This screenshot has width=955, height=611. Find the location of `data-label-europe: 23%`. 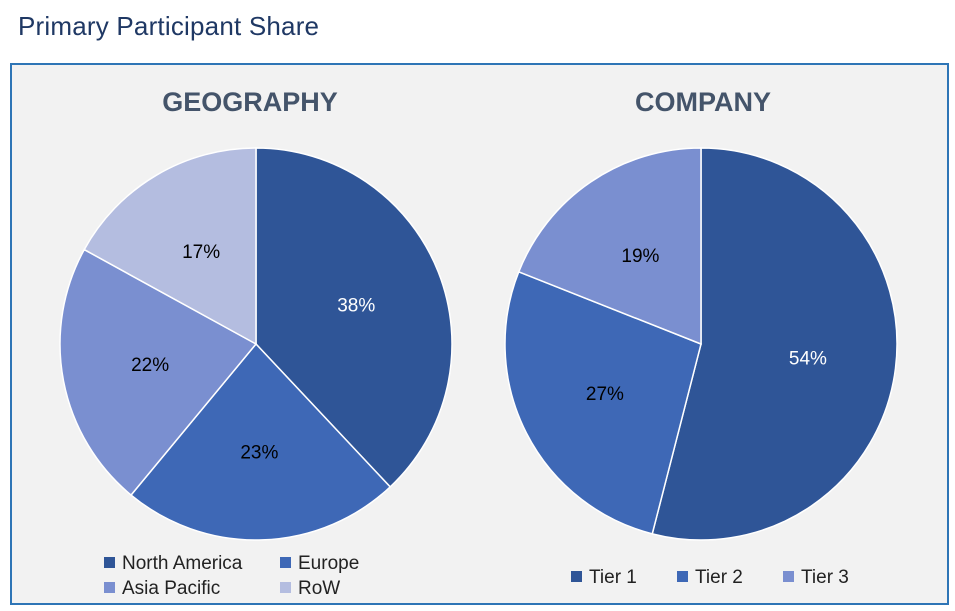

data-label-europe: 23% is located at coordinates (259, 453).